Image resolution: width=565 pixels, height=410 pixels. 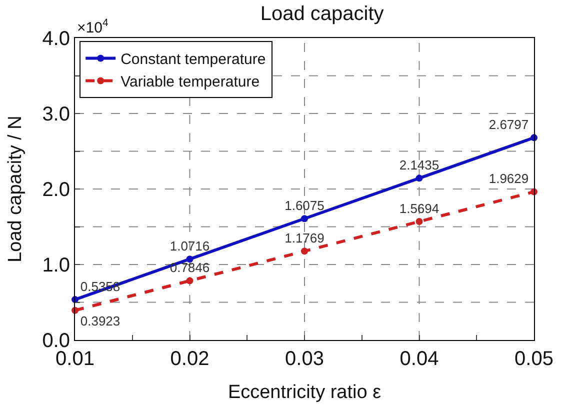 I want to click on data-label: 0.3923, so click(x=100, y=321).